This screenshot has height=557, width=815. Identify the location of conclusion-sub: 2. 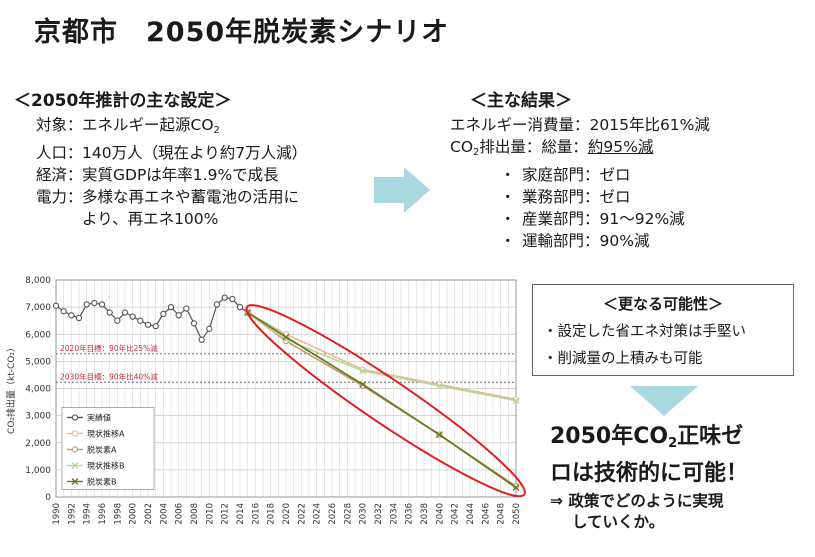
(673, 443).